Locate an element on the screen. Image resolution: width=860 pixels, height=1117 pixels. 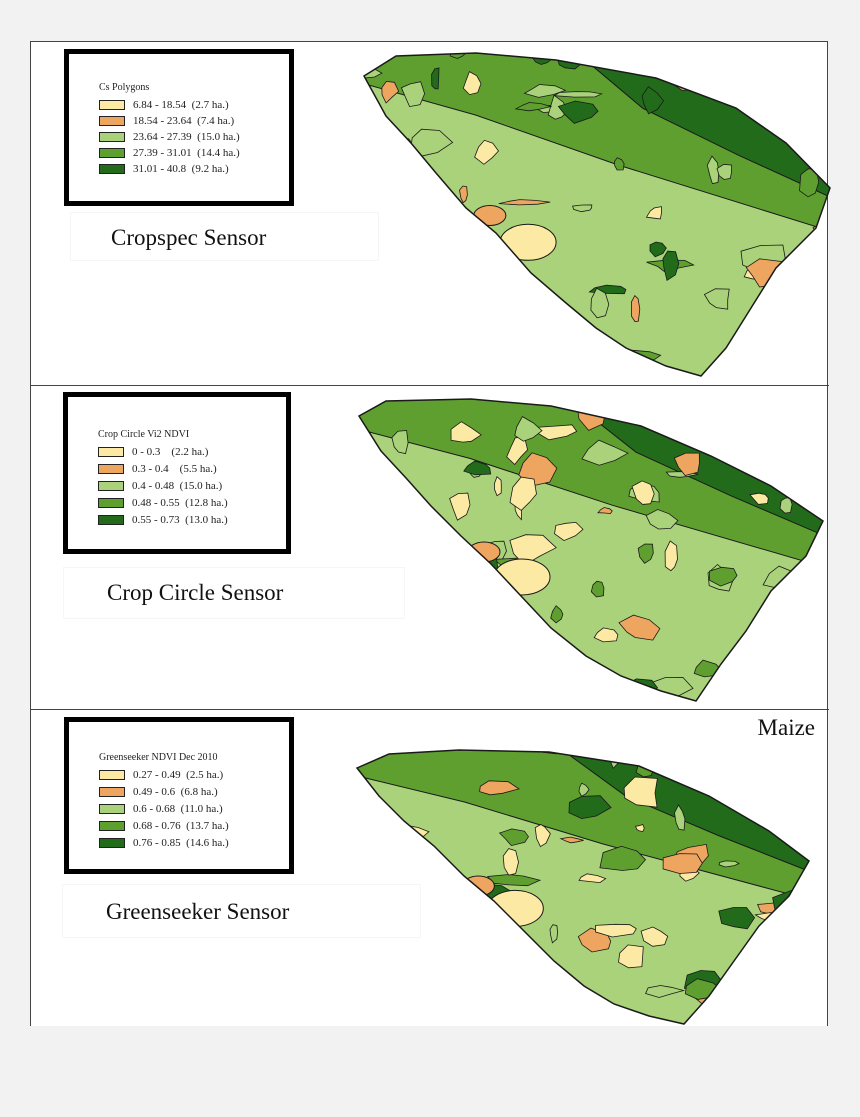
field-boundary is located at coordinates (582, 887).